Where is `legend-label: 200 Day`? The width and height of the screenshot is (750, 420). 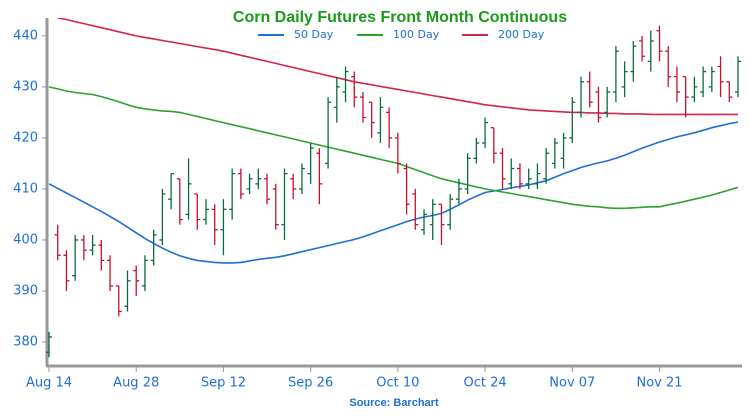 legend-label: 200 Day is located at coordinates (521, 34).